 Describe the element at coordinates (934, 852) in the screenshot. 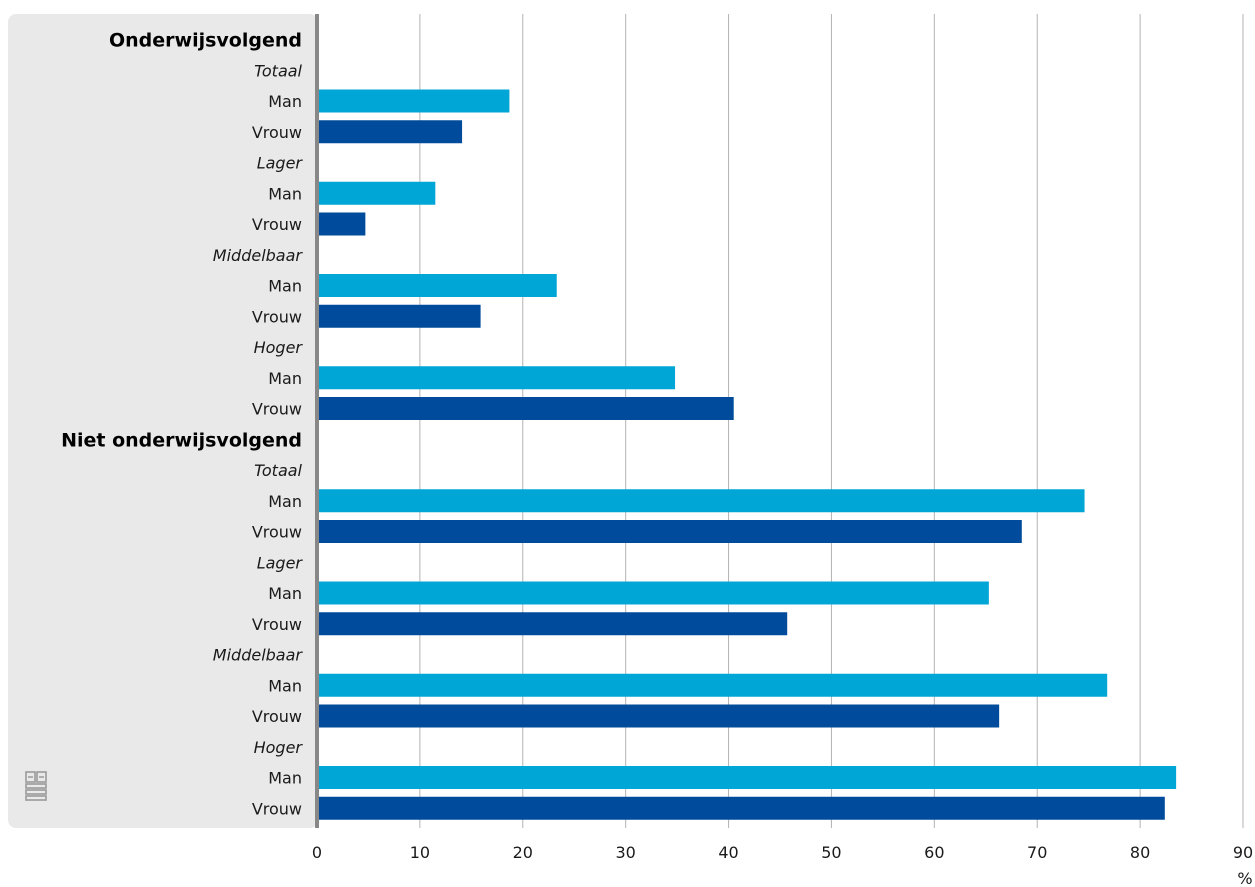

I see `x-tick-label-60: 60` at that location.